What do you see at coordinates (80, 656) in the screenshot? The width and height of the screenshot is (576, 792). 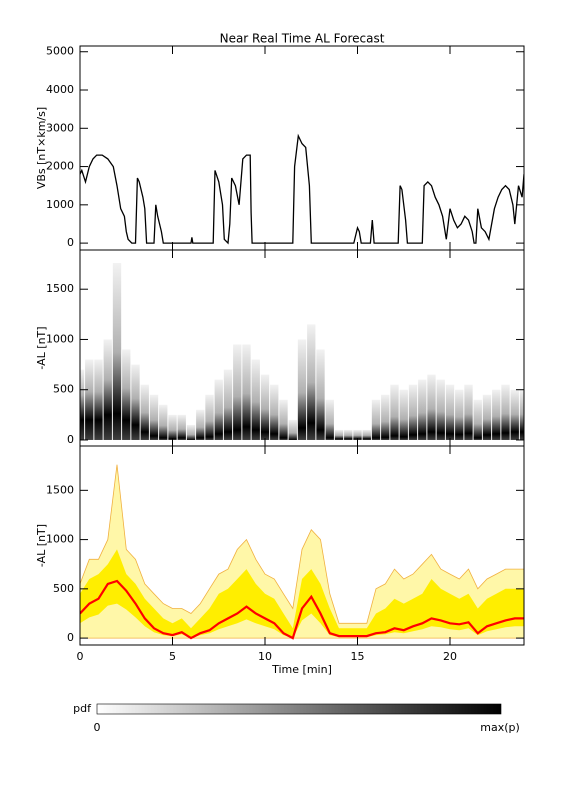 I see `x-tick-label: 0` at bounding box center [80, 656].